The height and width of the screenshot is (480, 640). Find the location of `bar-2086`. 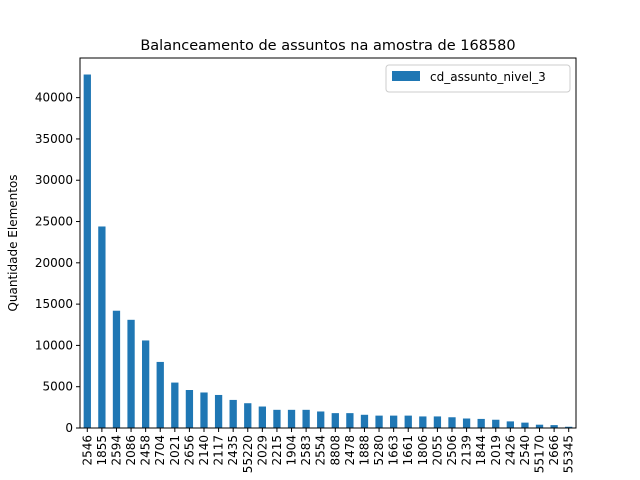

bar-2086 is located at coordinates (131, 373).